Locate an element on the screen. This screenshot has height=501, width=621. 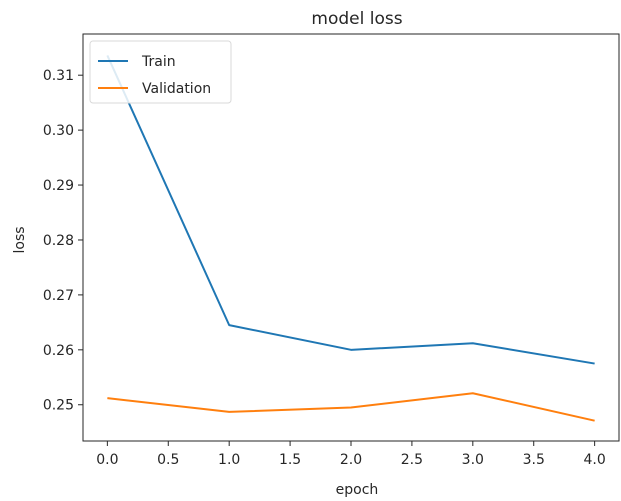
legend-label-train: Train is located at coordinates (158, 62).